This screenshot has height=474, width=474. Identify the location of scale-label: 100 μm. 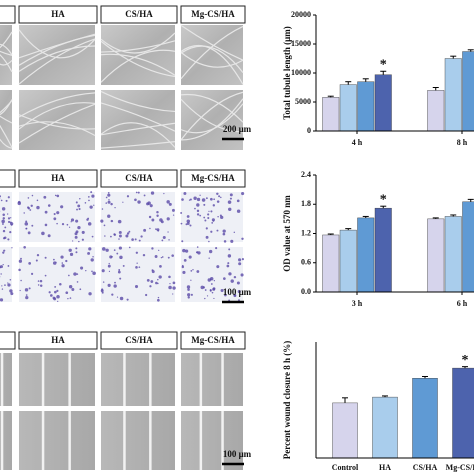
(237, 454).